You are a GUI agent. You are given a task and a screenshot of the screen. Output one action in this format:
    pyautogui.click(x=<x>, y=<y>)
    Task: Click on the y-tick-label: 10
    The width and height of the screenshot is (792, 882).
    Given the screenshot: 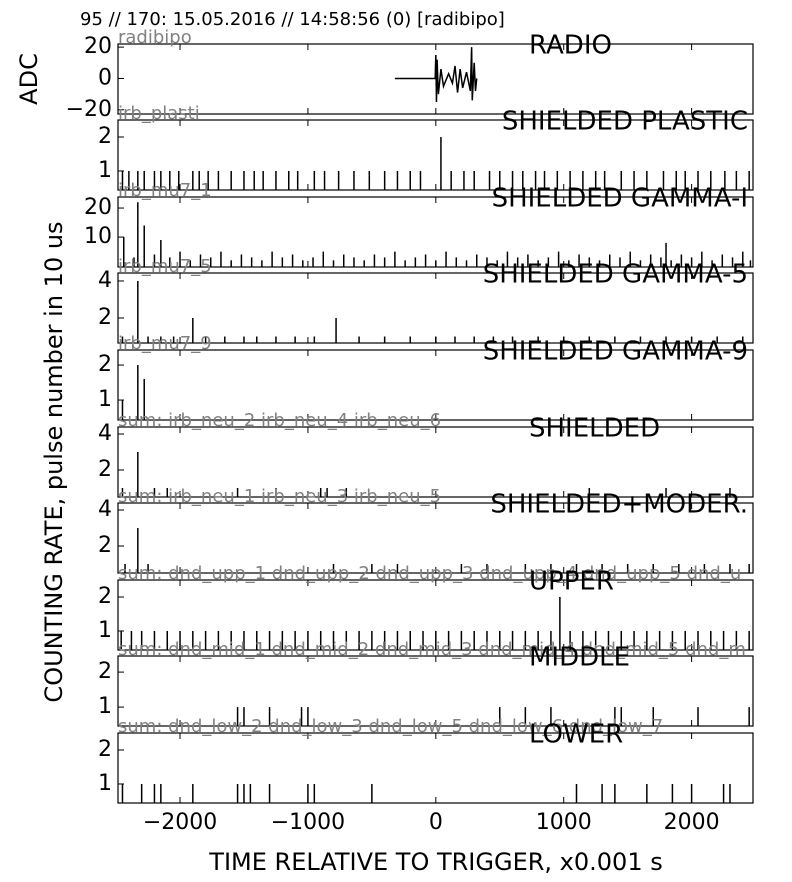 What is the action you would take?
    pyautogui.click(x=98, y=236)
    